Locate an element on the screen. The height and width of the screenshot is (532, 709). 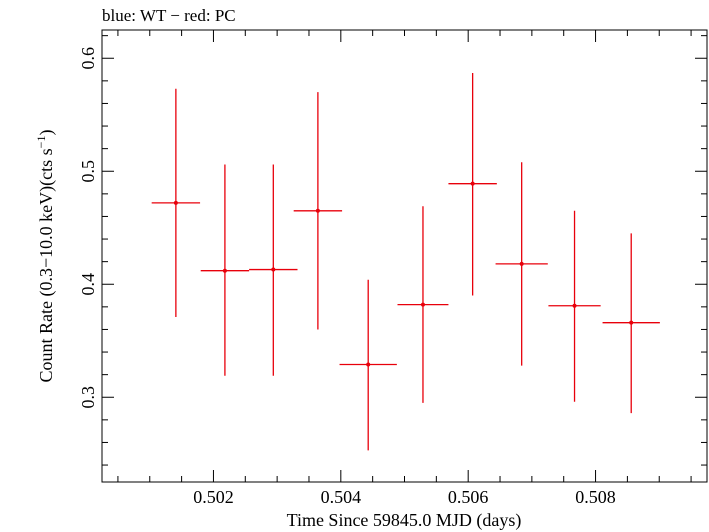
y-axis-title: Count Rate (0.3−10.0 keV)(cts s−1) is located at coordinates (45, 256).